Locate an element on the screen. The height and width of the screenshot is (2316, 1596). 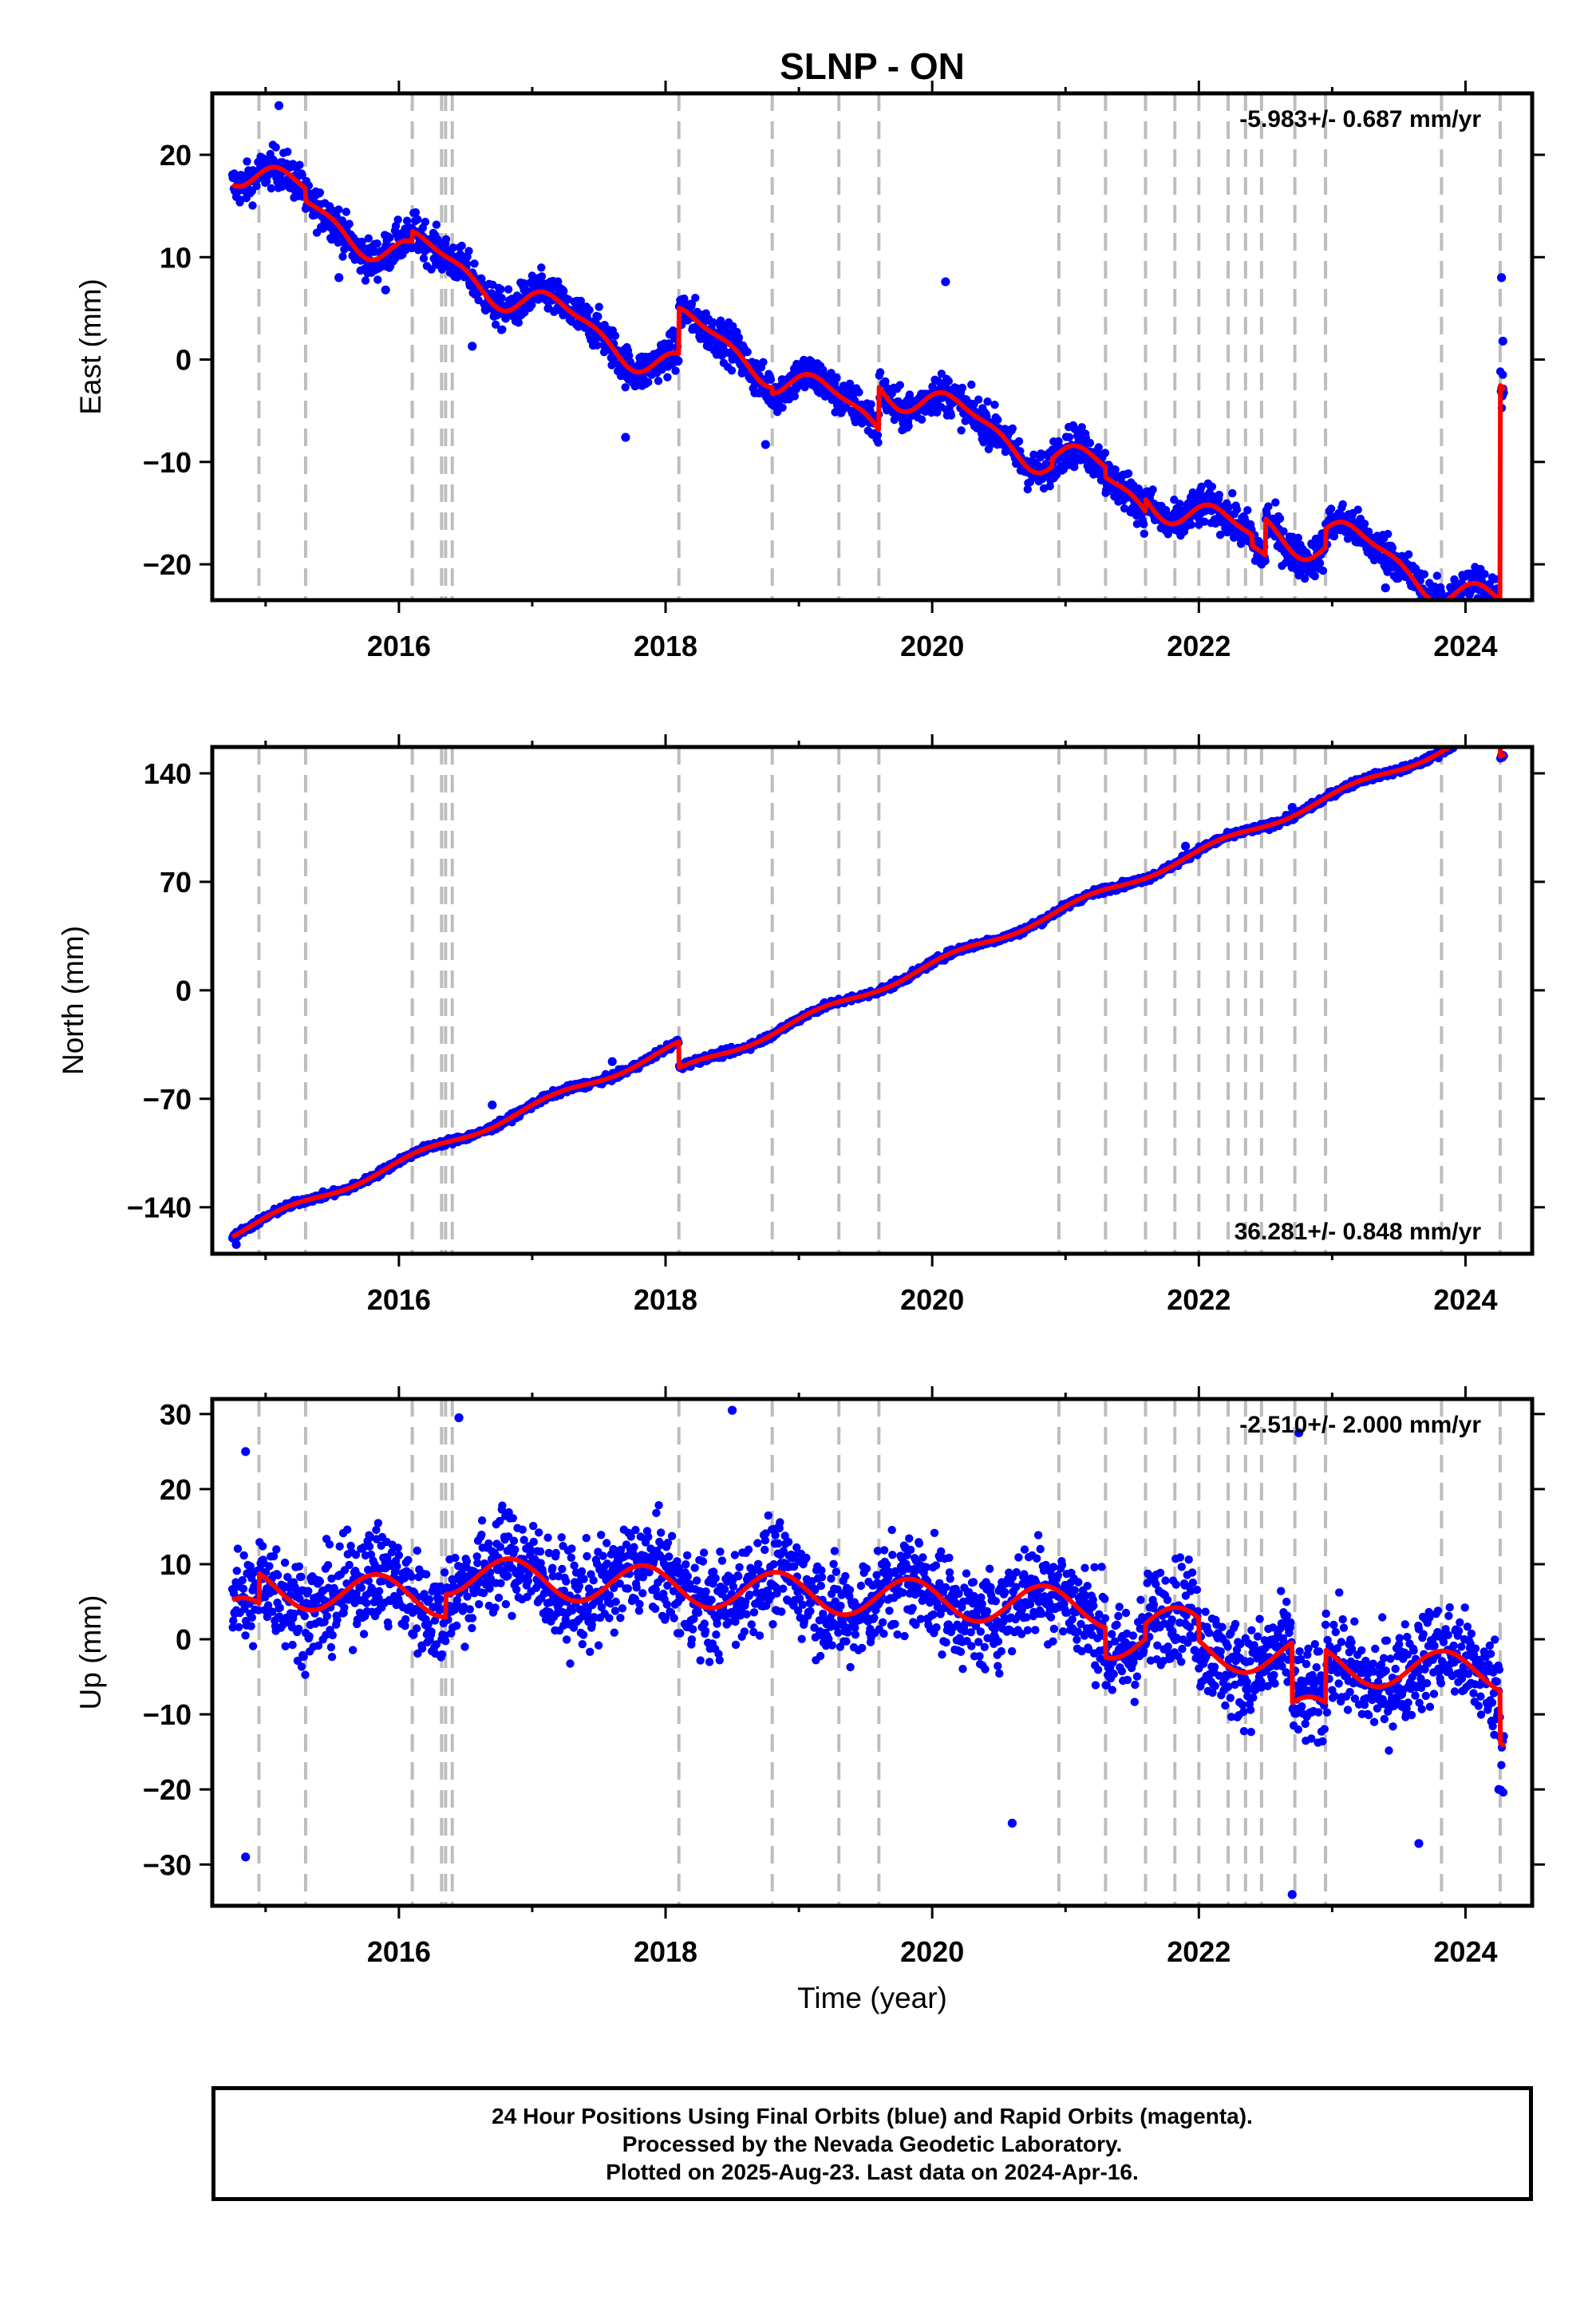
x-tick-label: 2022 is located at coordinates (1199, 646).